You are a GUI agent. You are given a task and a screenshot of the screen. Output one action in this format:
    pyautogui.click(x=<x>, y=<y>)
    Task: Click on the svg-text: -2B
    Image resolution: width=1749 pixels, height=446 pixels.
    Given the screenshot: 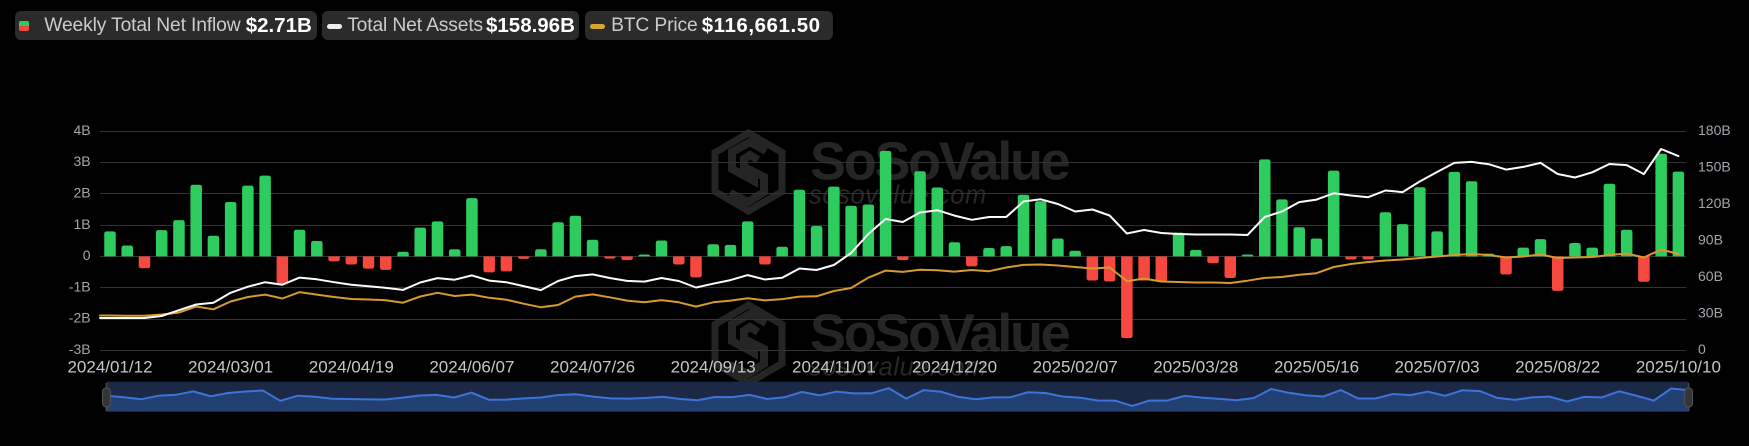 What is the action you would take?
    pyautogui.click(x=80, y=318)
    